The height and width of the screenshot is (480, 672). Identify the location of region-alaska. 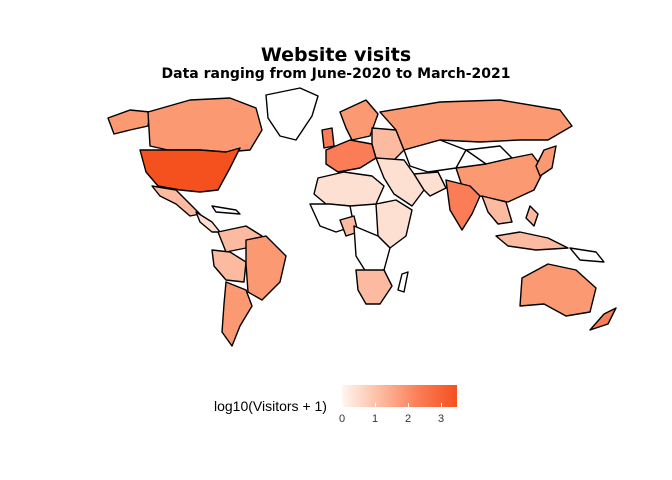
(129, 122).